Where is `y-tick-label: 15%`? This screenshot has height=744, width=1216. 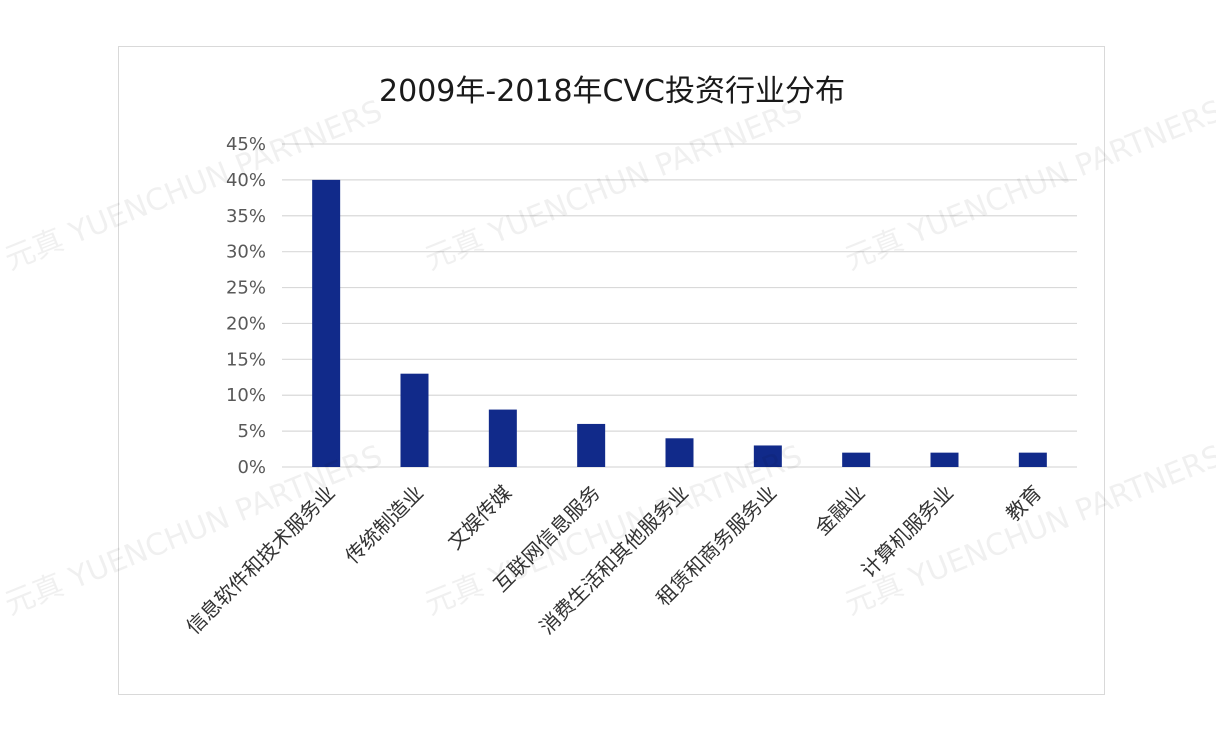
y-tick-label: 15% is located at coordinates (246, 359).